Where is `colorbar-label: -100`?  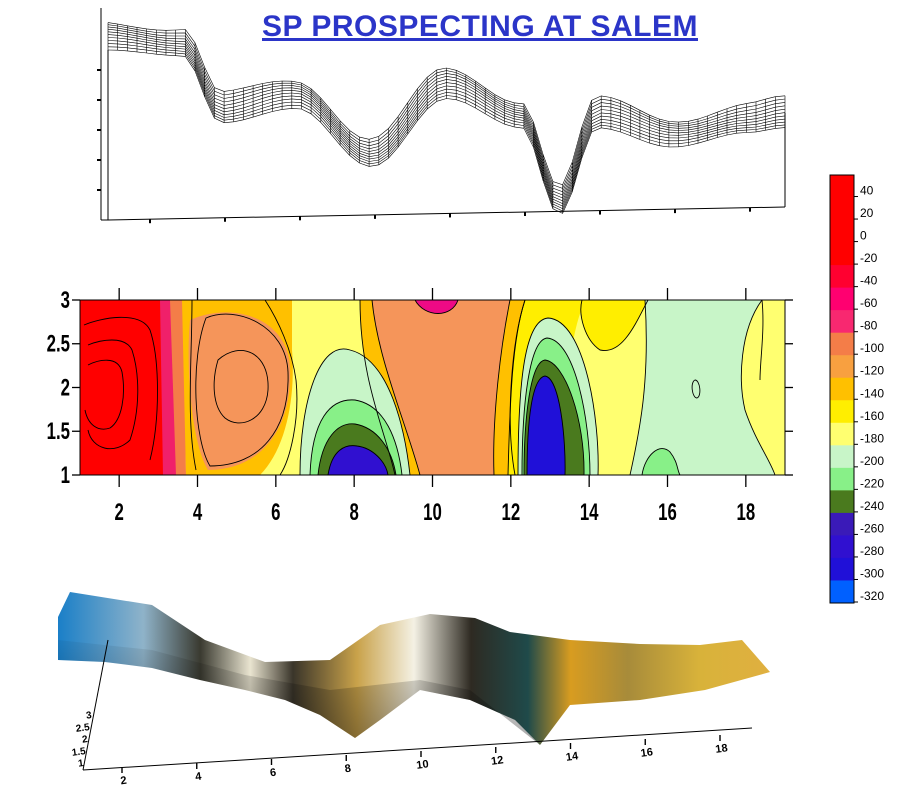 colorbar-label: -100 is located at coordinates (872, 348).